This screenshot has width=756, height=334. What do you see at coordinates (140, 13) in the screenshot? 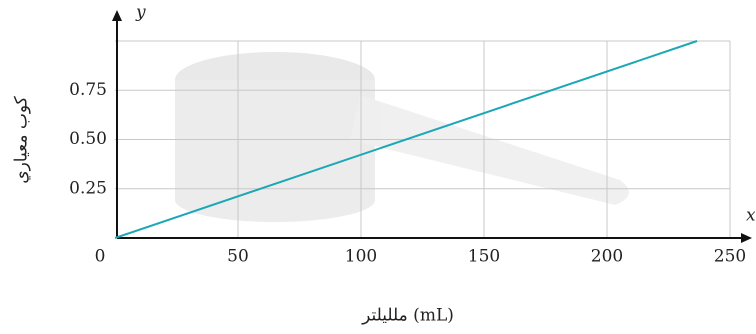
I see `y-axis-symbol: y` at bounding box center [140, 13].